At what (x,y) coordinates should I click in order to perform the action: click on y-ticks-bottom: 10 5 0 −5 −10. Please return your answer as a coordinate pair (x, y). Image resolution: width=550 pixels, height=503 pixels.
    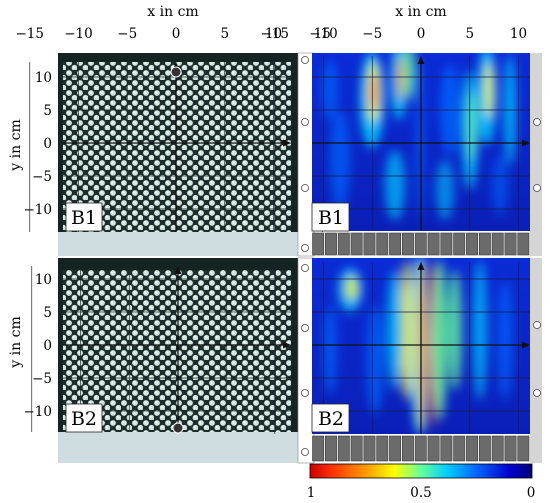
    Looking at the image, I should click on (38, 346).